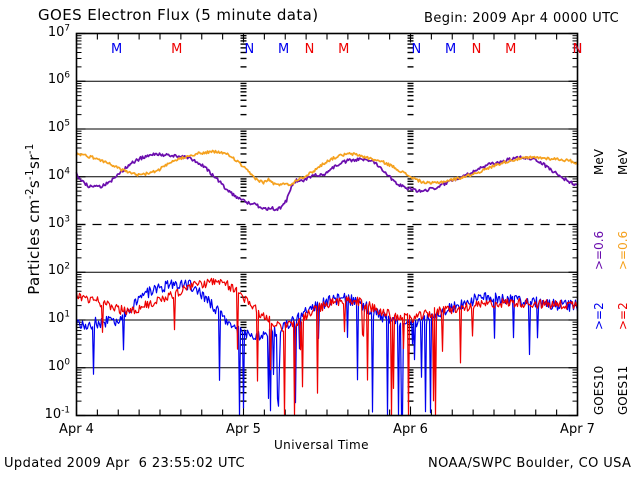 The width and height of the screenshot is (640, 480). What do you see at coordinates (58, 222) in the screenshot?
I see `y-tick-label: 10³` at bounding box center [58, 222].